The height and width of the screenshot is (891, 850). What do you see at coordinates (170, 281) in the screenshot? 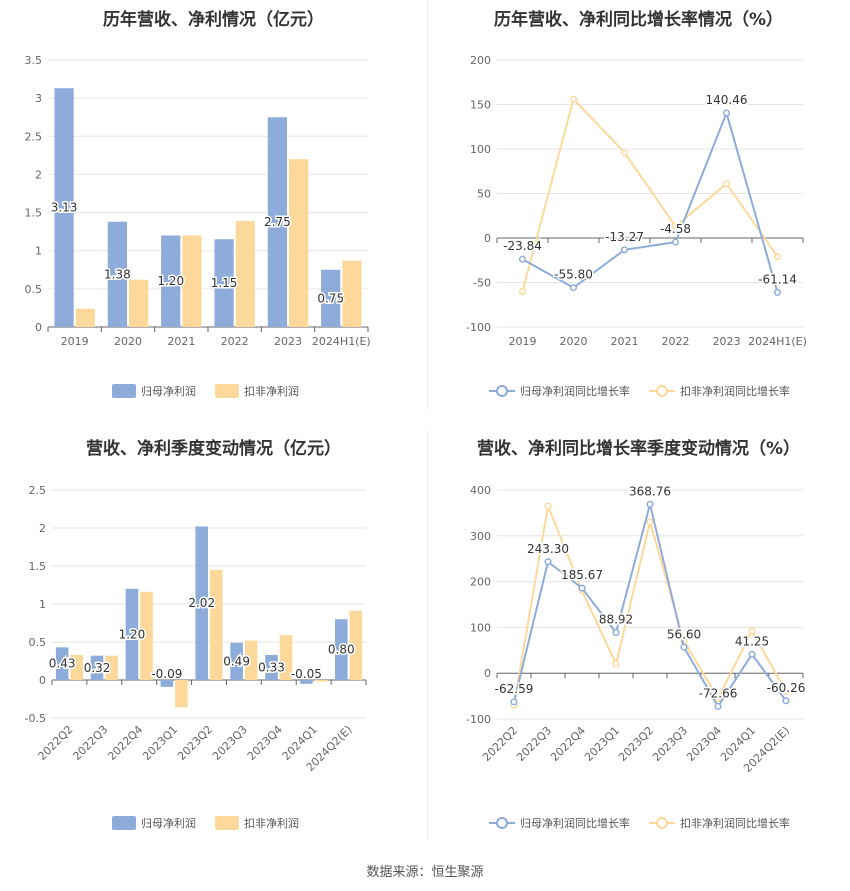
I see `data-label: 1.20` at bounding box center [170, 281].